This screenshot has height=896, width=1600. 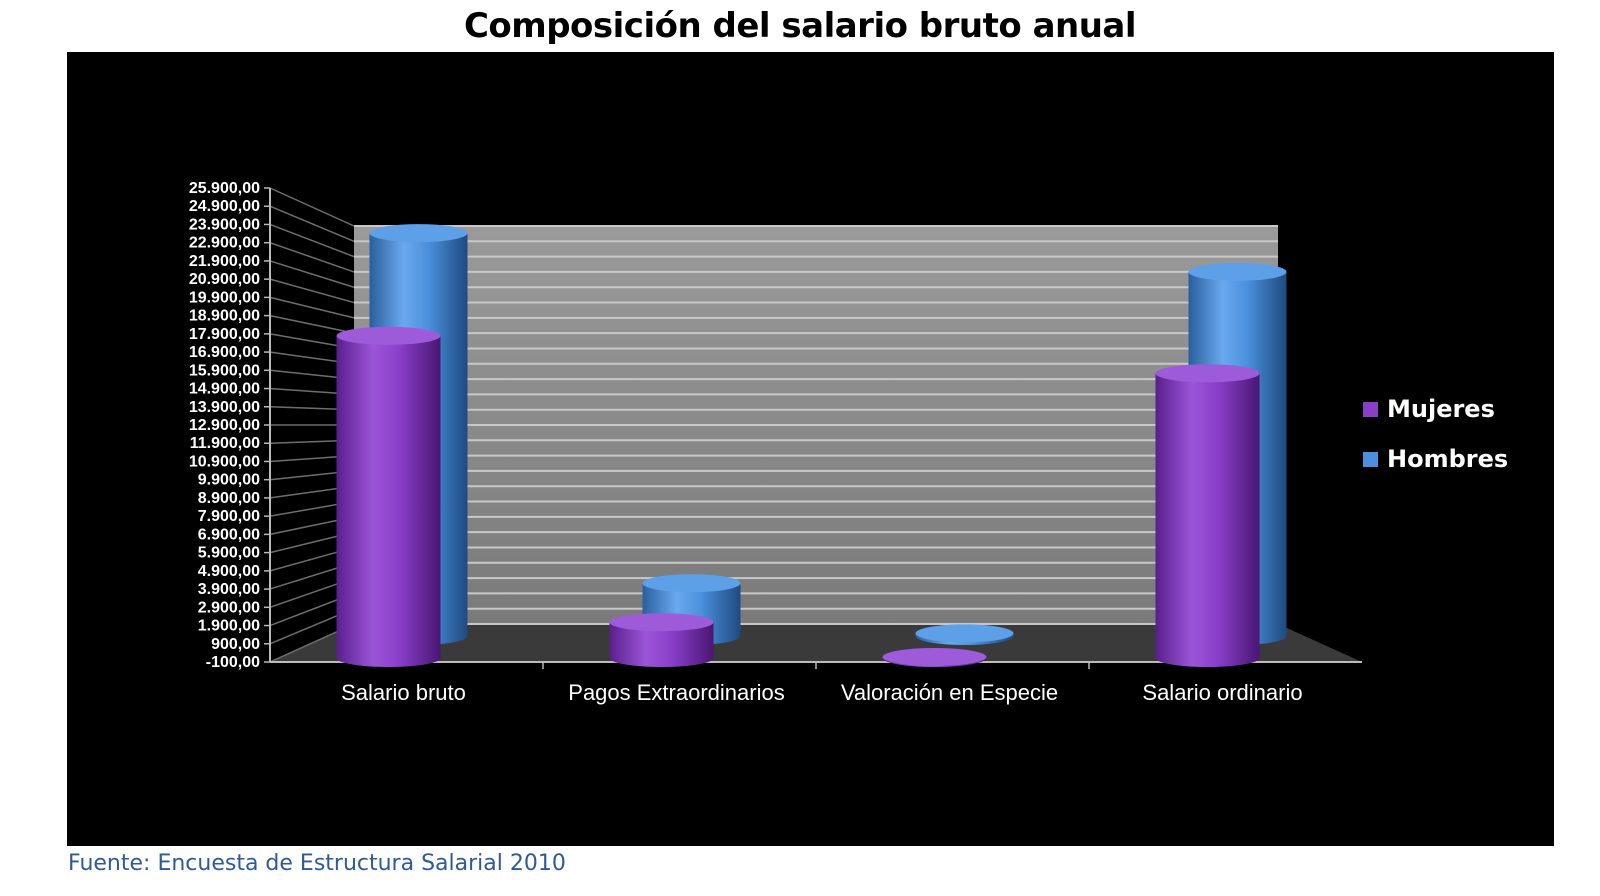 What do you see at coordinates (1447, 459) in the screenshot?
I see `legend-label: Hombres` at bounding box center [1447, 459].